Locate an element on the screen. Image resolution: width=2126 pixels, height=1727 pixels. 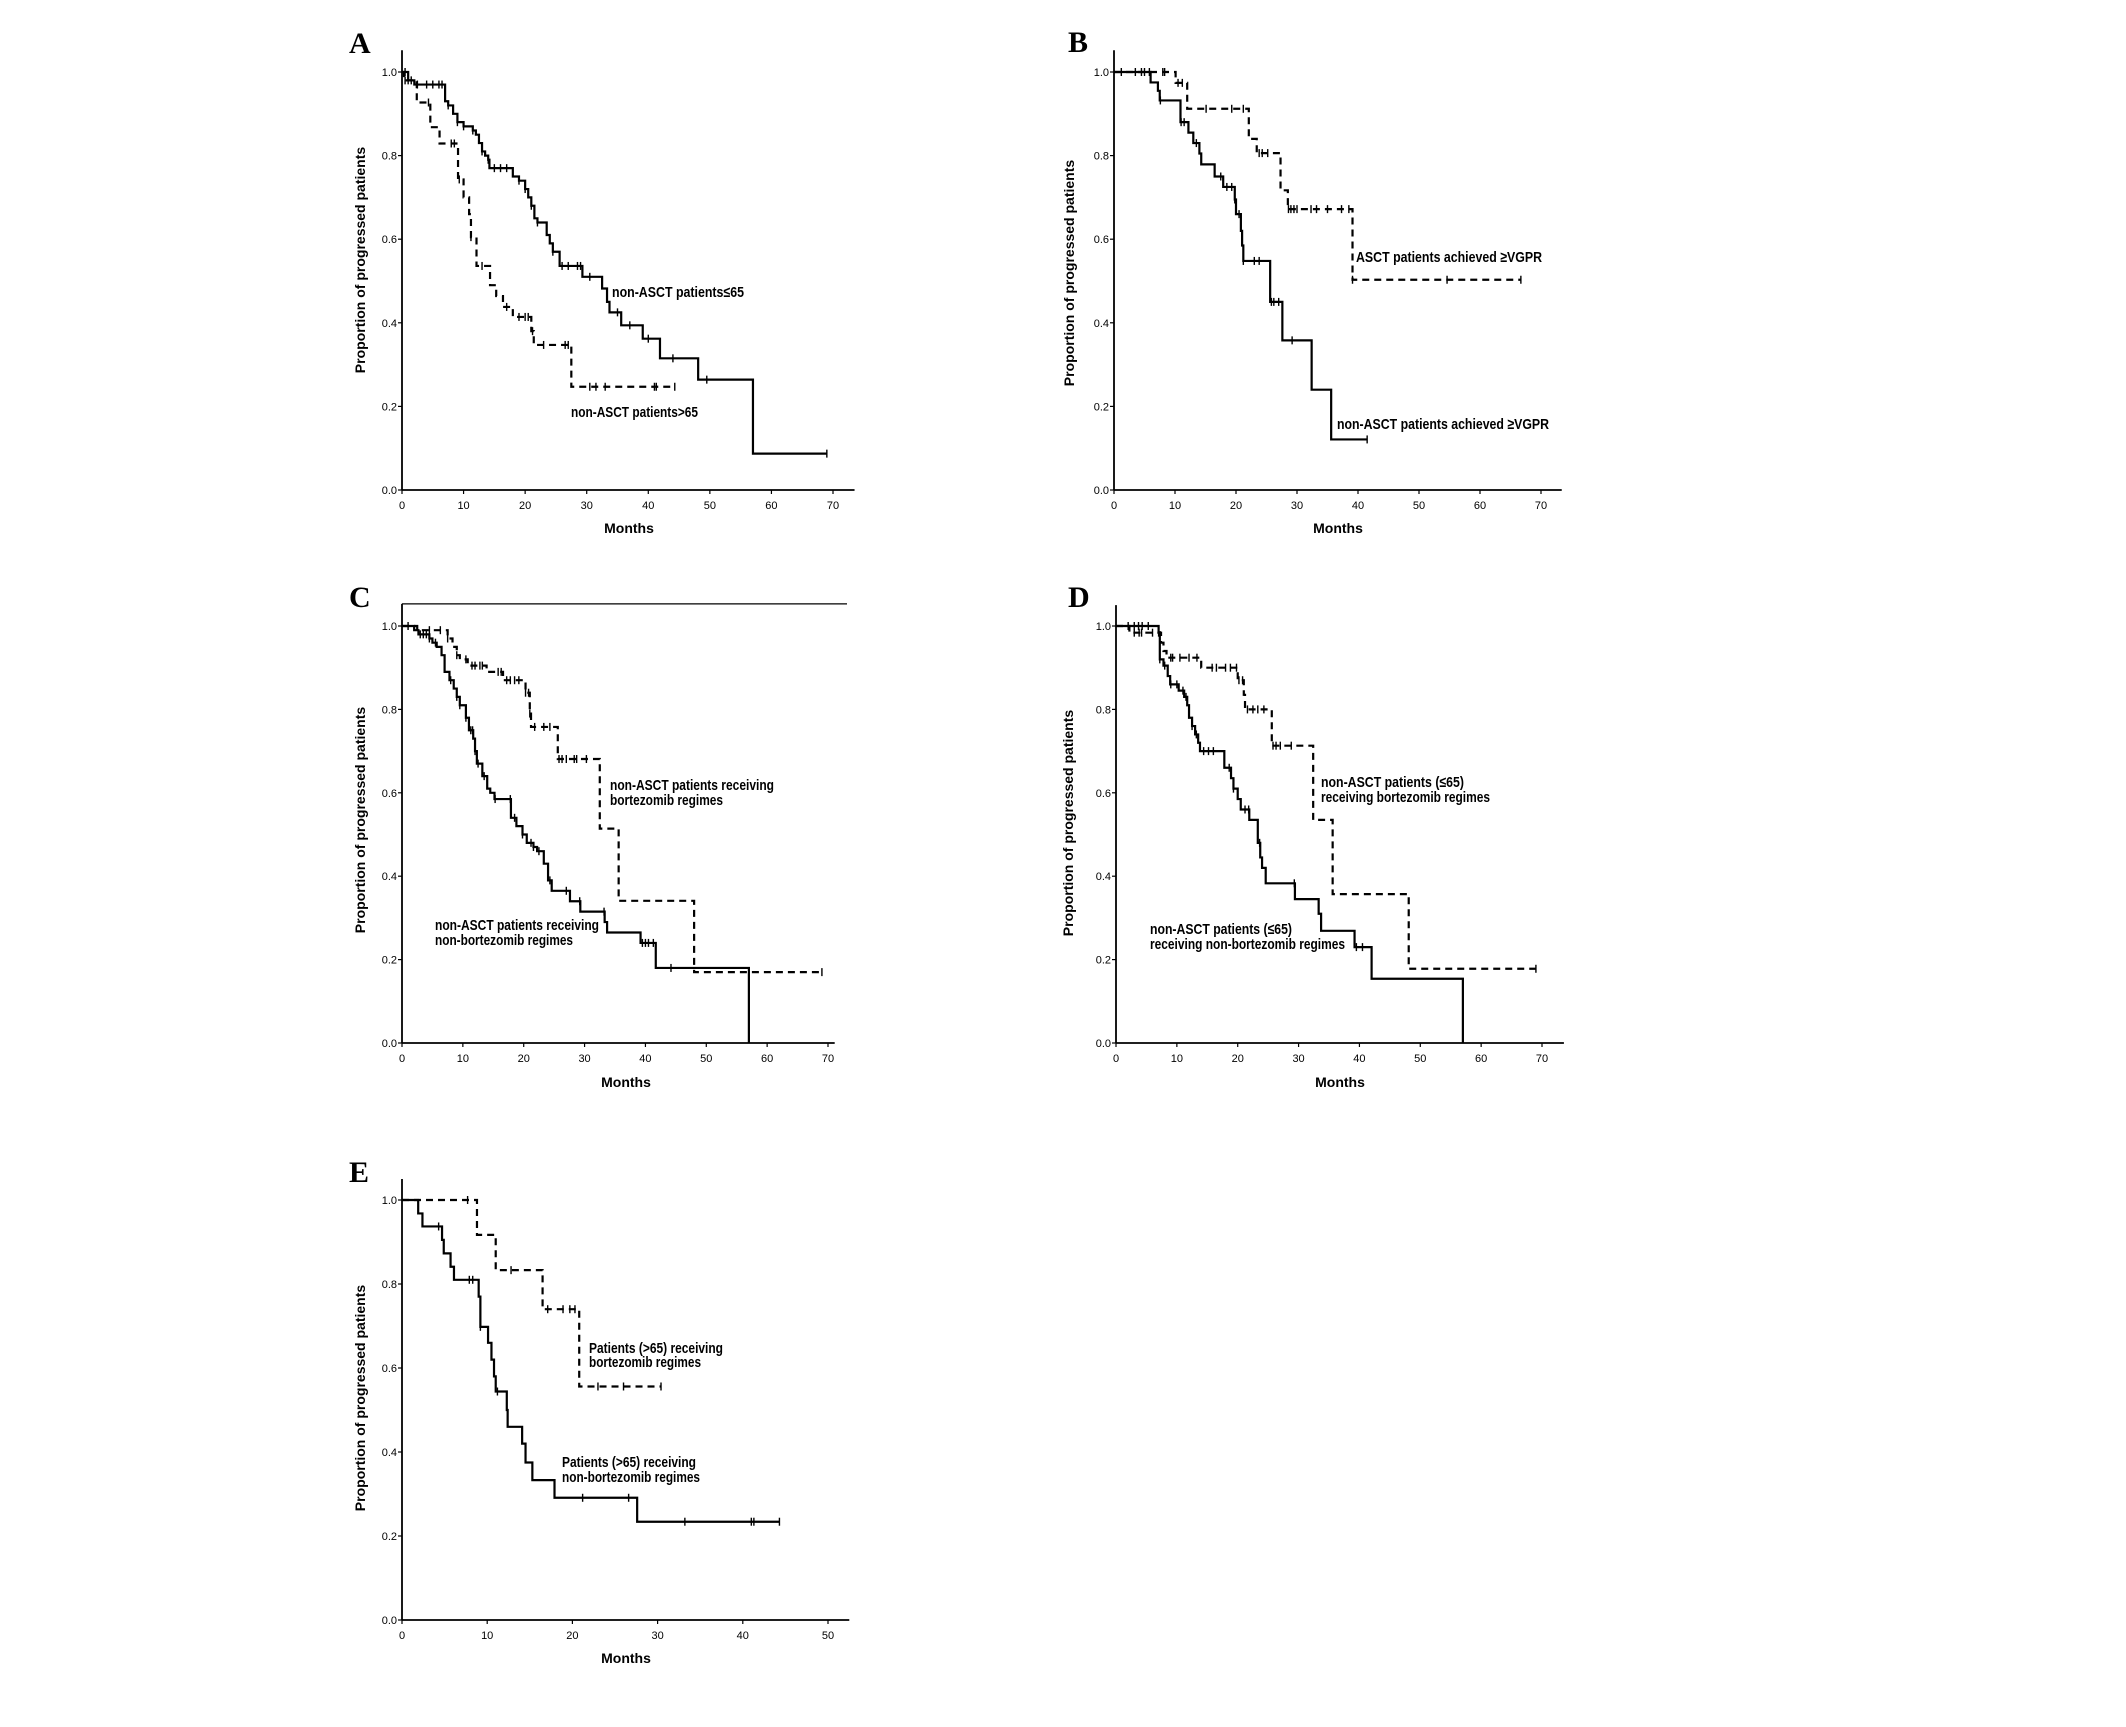
panel-letter: D is located at coordinates (1079, 597).